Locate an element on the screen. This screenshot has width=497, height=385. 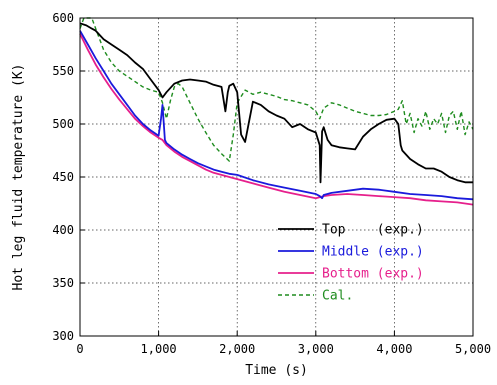
x-axis-label: Time (s) is located at coordinates (276, 370).